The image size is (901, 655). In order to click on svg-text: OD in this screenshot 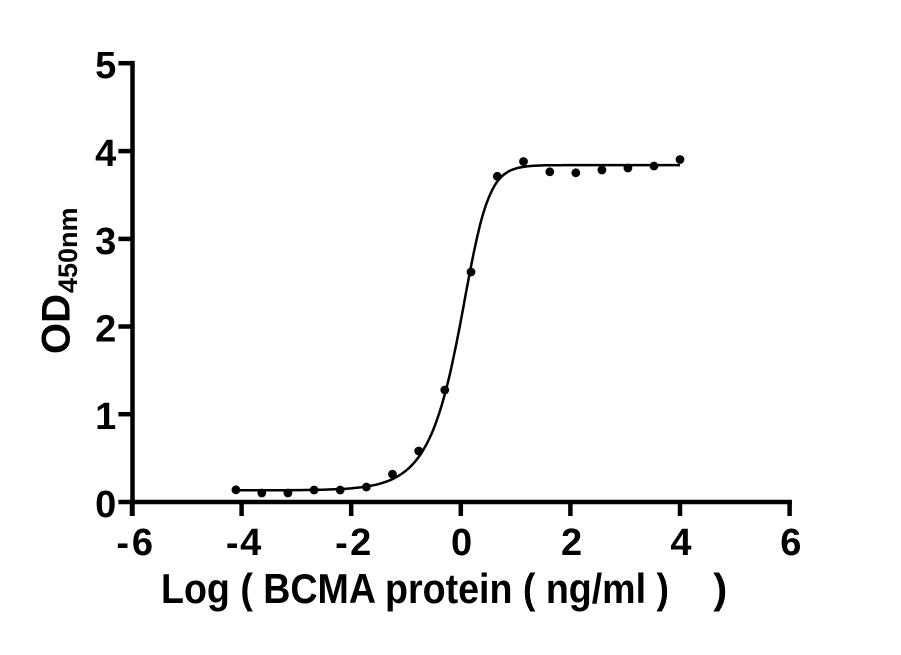, I will do `click(57, 324)`.